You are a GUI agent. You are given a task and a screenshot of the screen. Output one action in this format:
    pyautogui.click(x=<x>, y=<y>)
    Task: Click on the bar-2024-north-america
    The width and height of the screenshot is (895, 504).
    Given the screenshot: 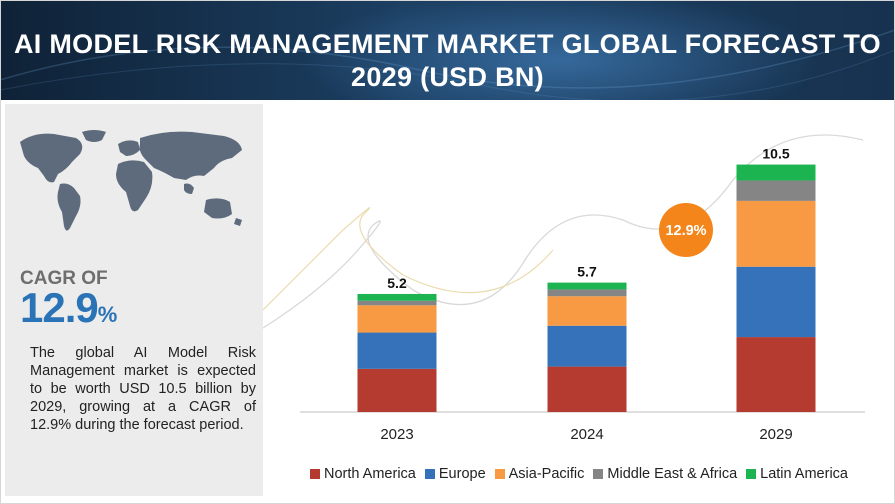 What is the action you would take?
    pyautogui.click(x=587, y=389)
    